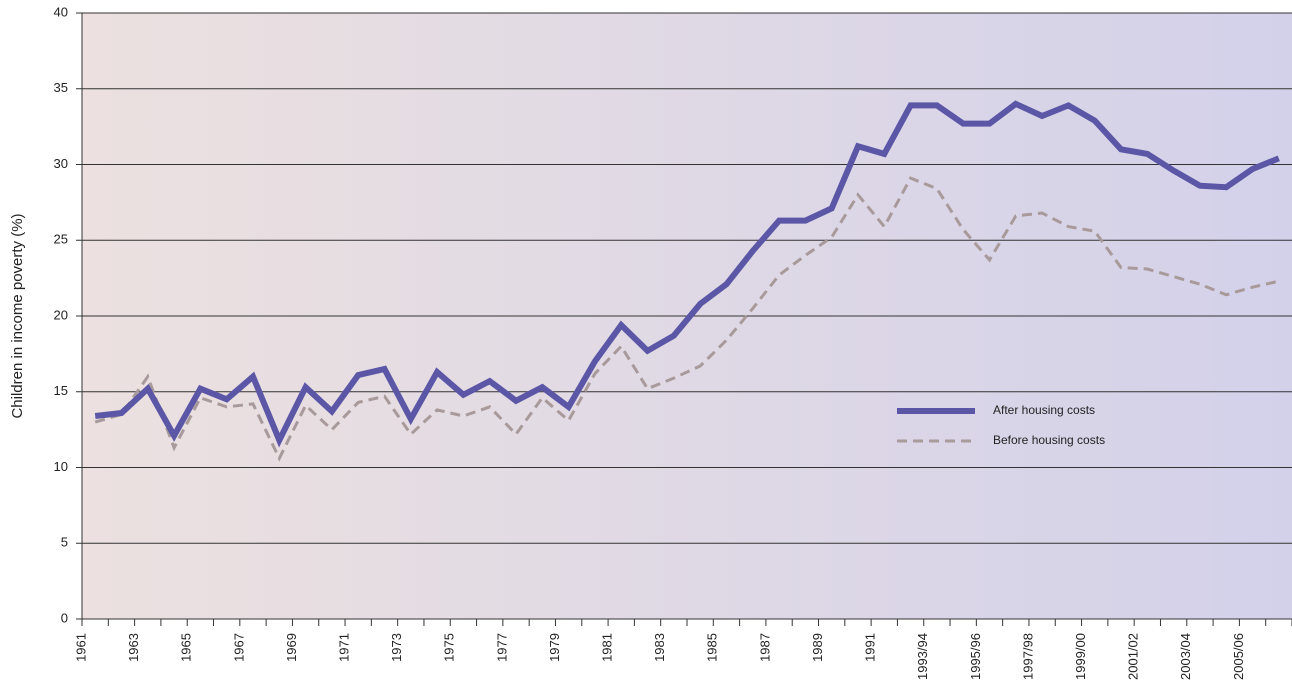  Describe the element at coordinates (1049, 440) in the screenshot. I see `legend-label: Before housing costs` at that location.